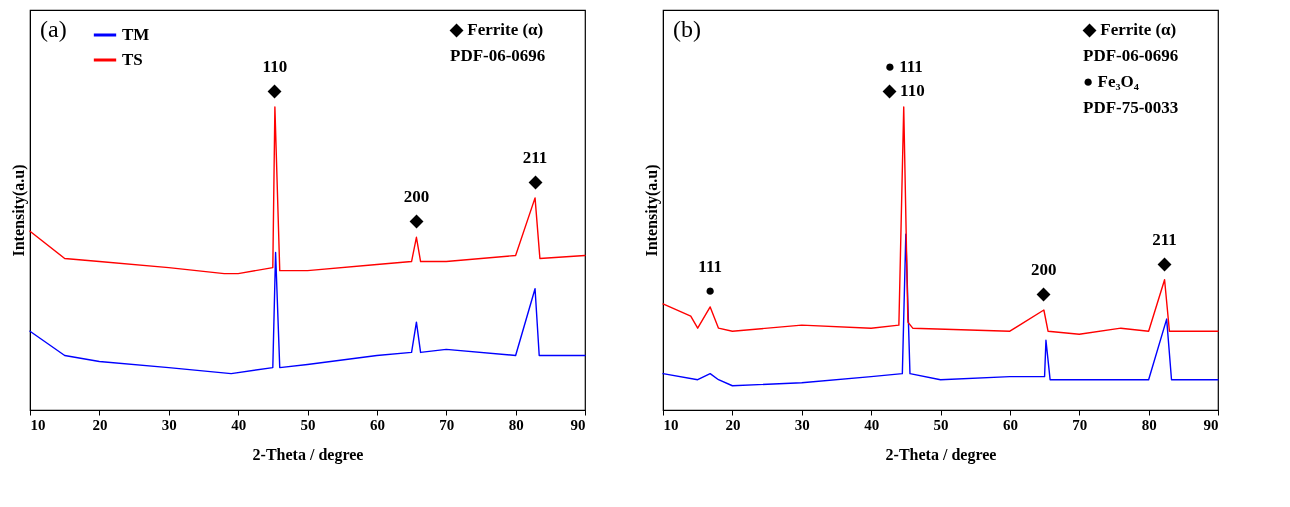  Describe the element at coordinates (1131, 107) in the screenshot. I see `annotation: PDF-75-0033` at that location.